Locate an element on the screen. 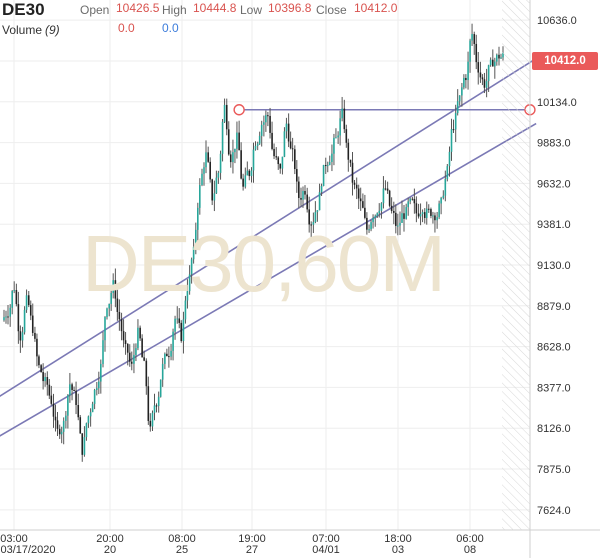 This screenshot has height=558, width=600. x-tick-date: 25 is located at coordinates (182, 550).